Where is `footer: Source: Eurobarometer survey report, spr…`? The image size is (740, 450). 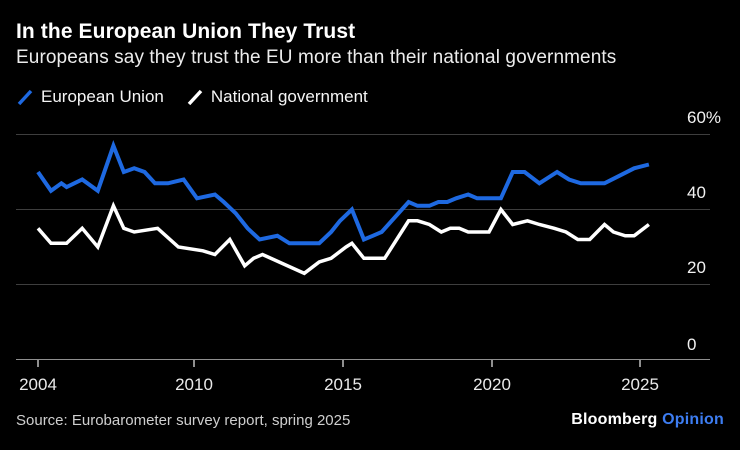 footer: Source: Eurobarometer survey report, spr… is located at coordinates (370, 420).